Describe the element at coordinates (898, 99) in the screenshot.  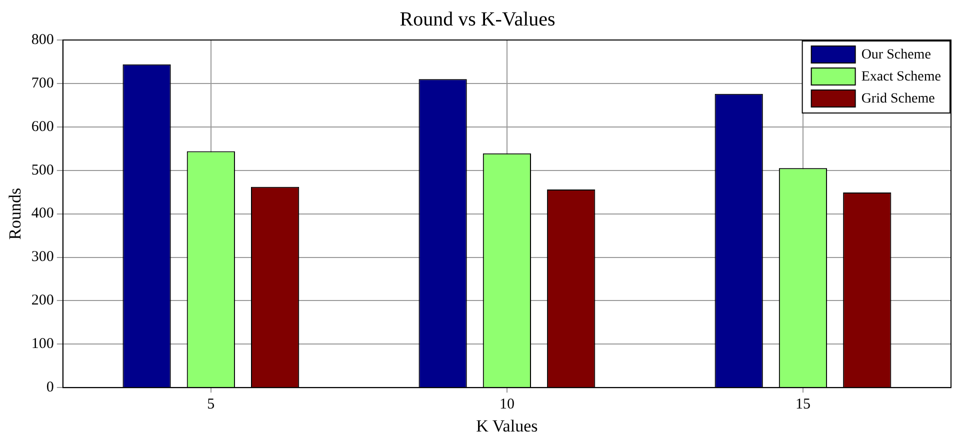
I see `legend-label: Grid Scheme` at that location.